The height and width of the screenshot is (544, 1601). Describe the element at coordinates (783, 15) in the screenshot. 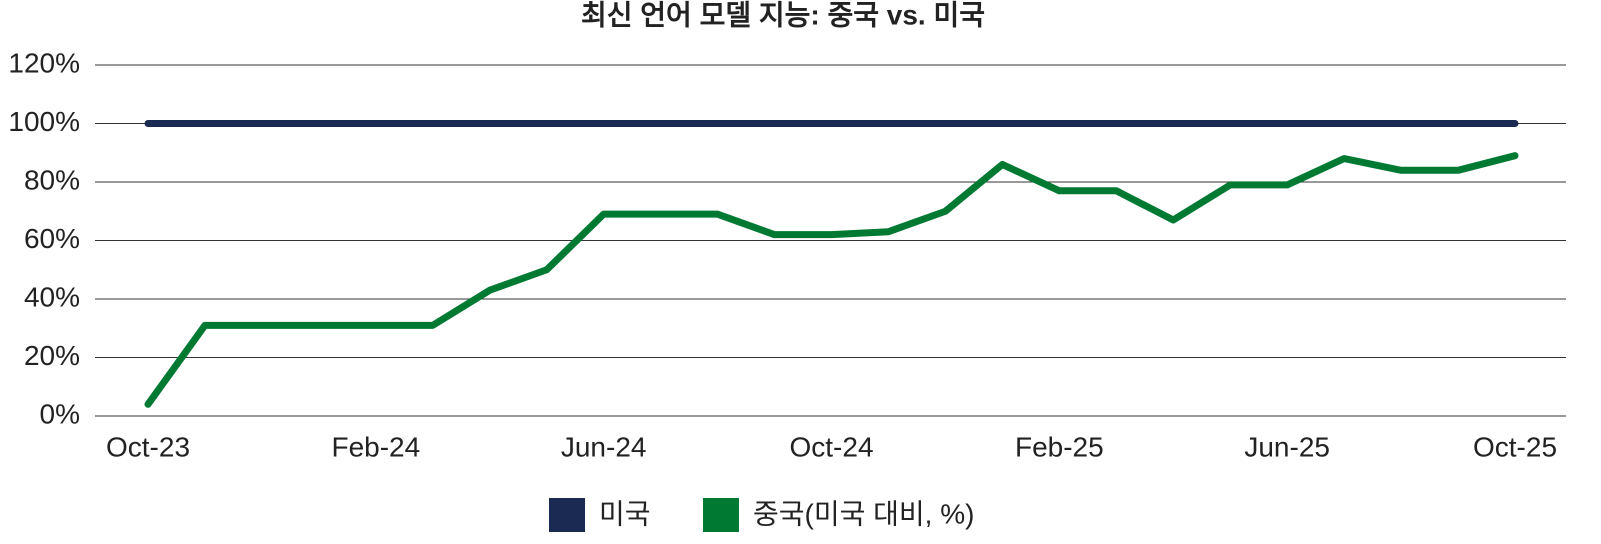

I see `chart-title: 최신 언어 모델 지능: 중국 vs. 미국` at that location.